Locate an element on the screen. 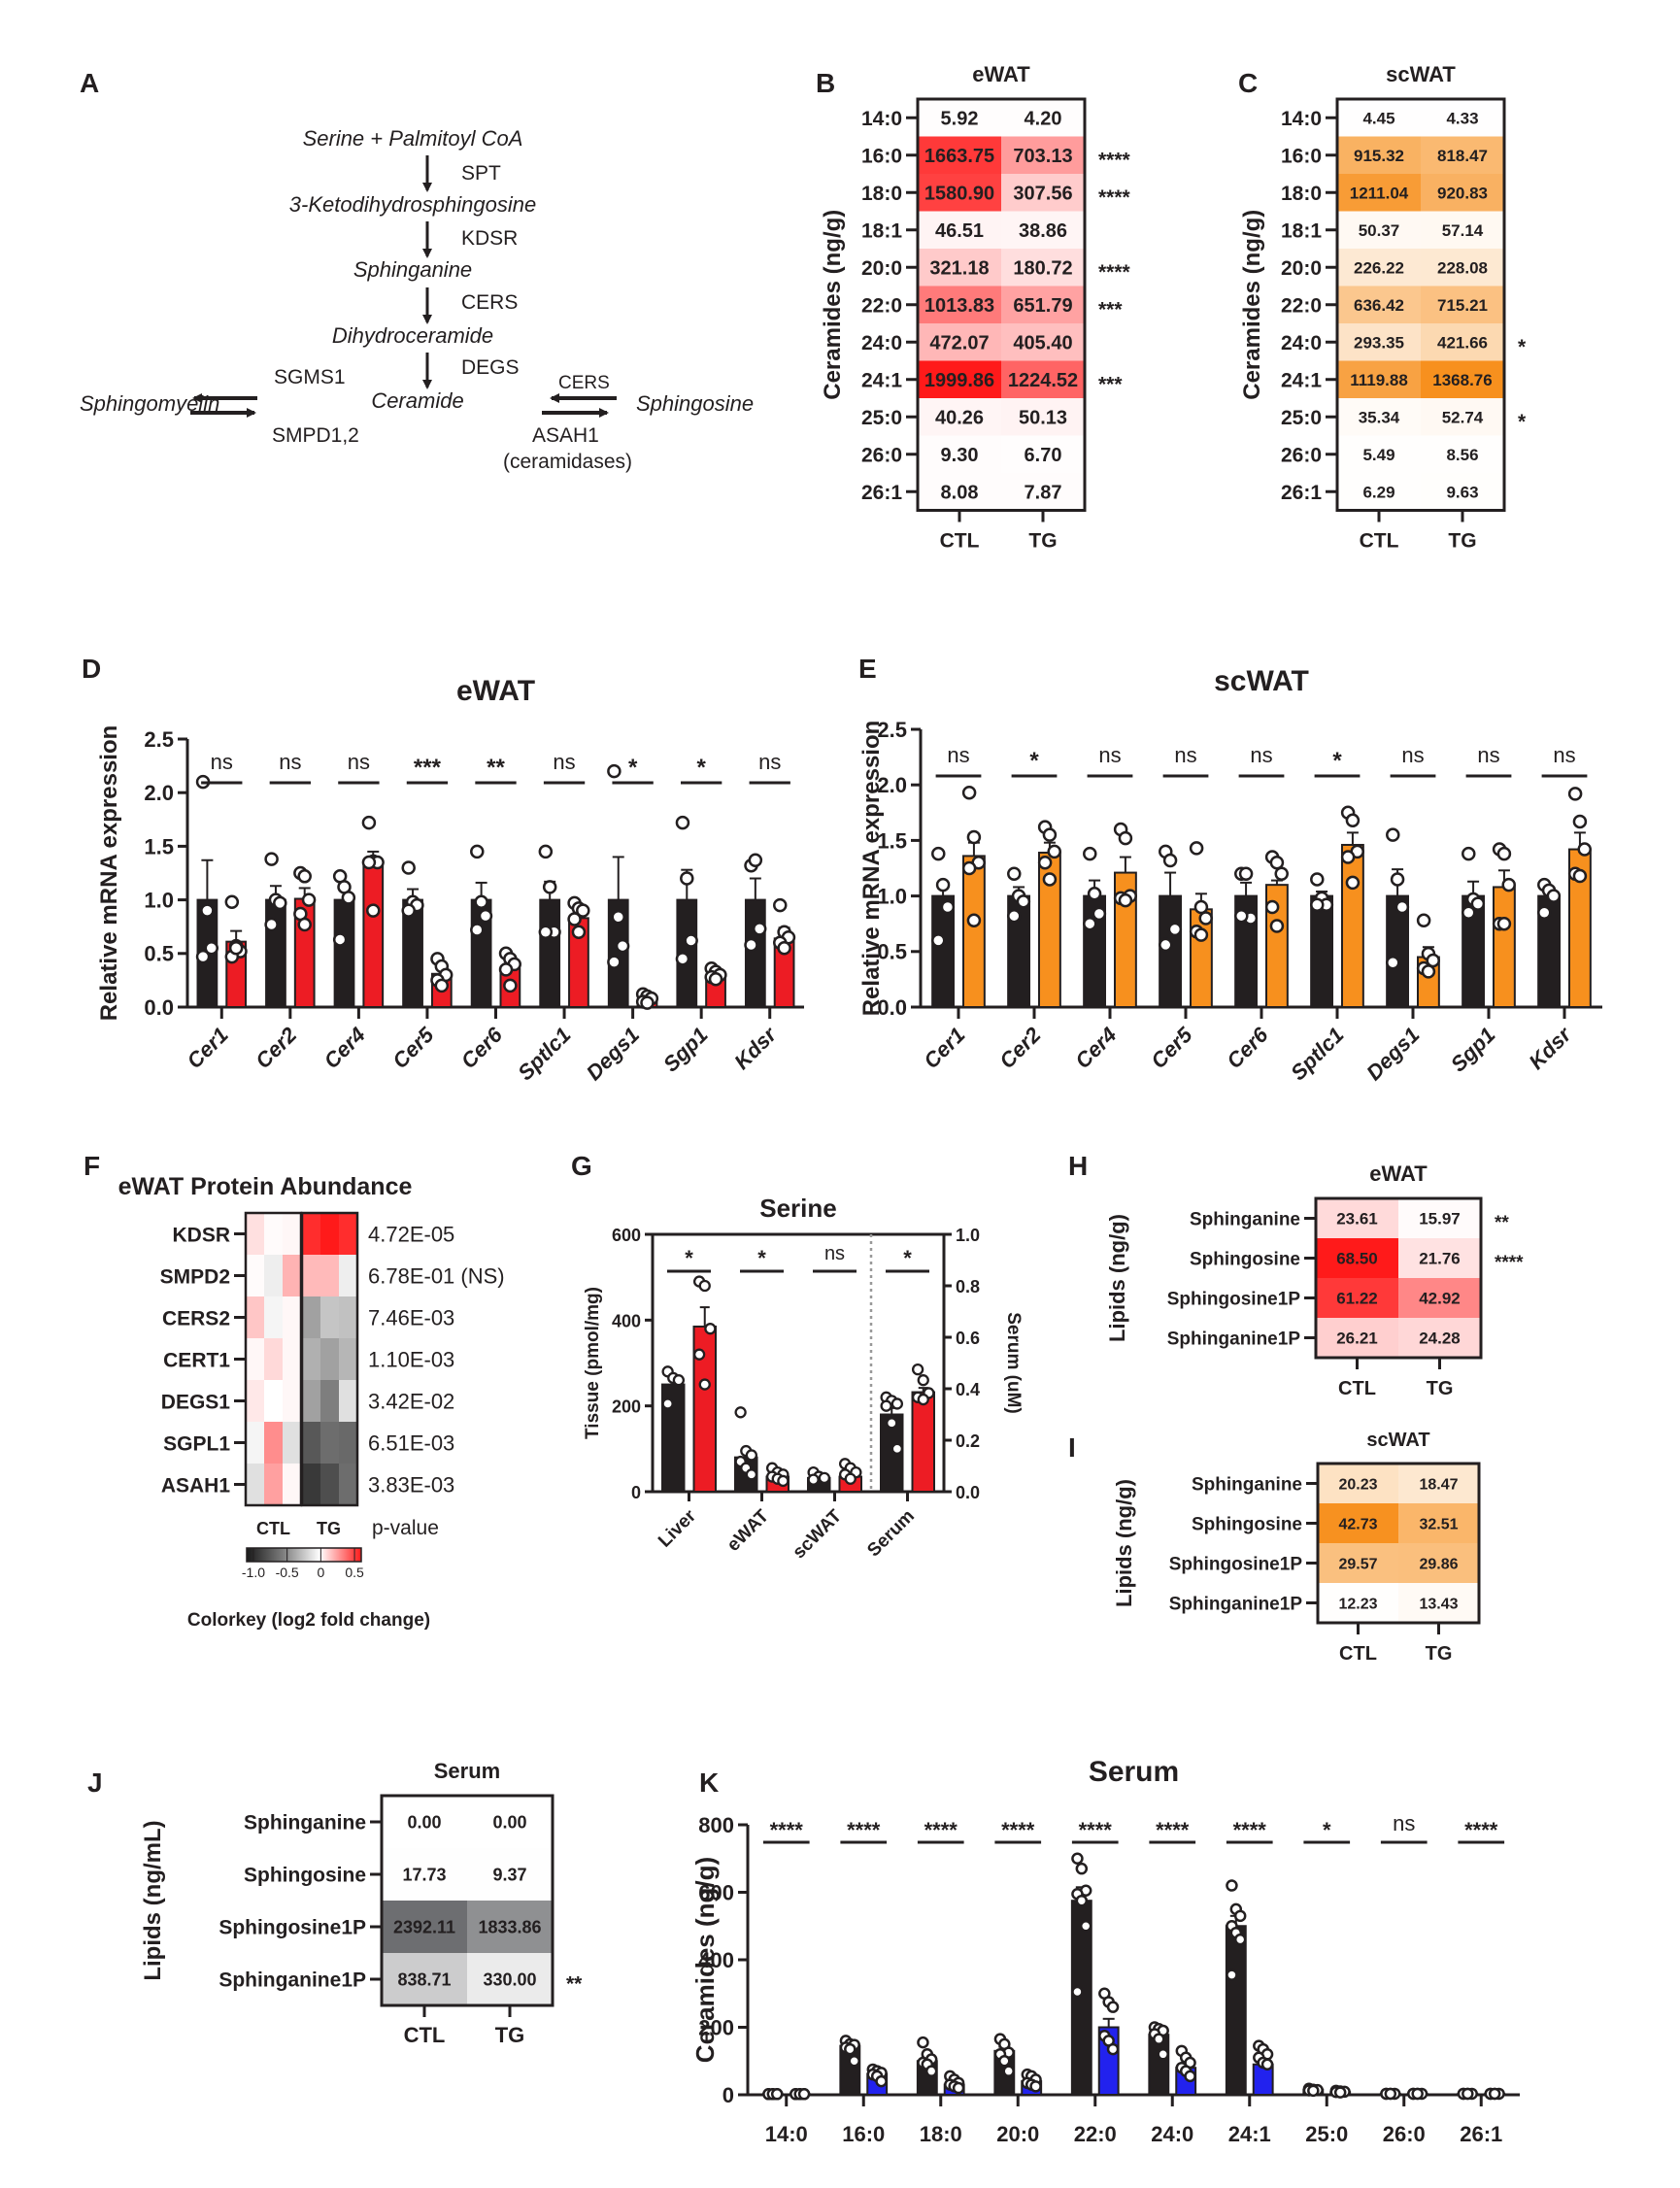 This screenshot has width=1680, height=2188. row-label: DEGS1 is located at coordinates (196, 1403).